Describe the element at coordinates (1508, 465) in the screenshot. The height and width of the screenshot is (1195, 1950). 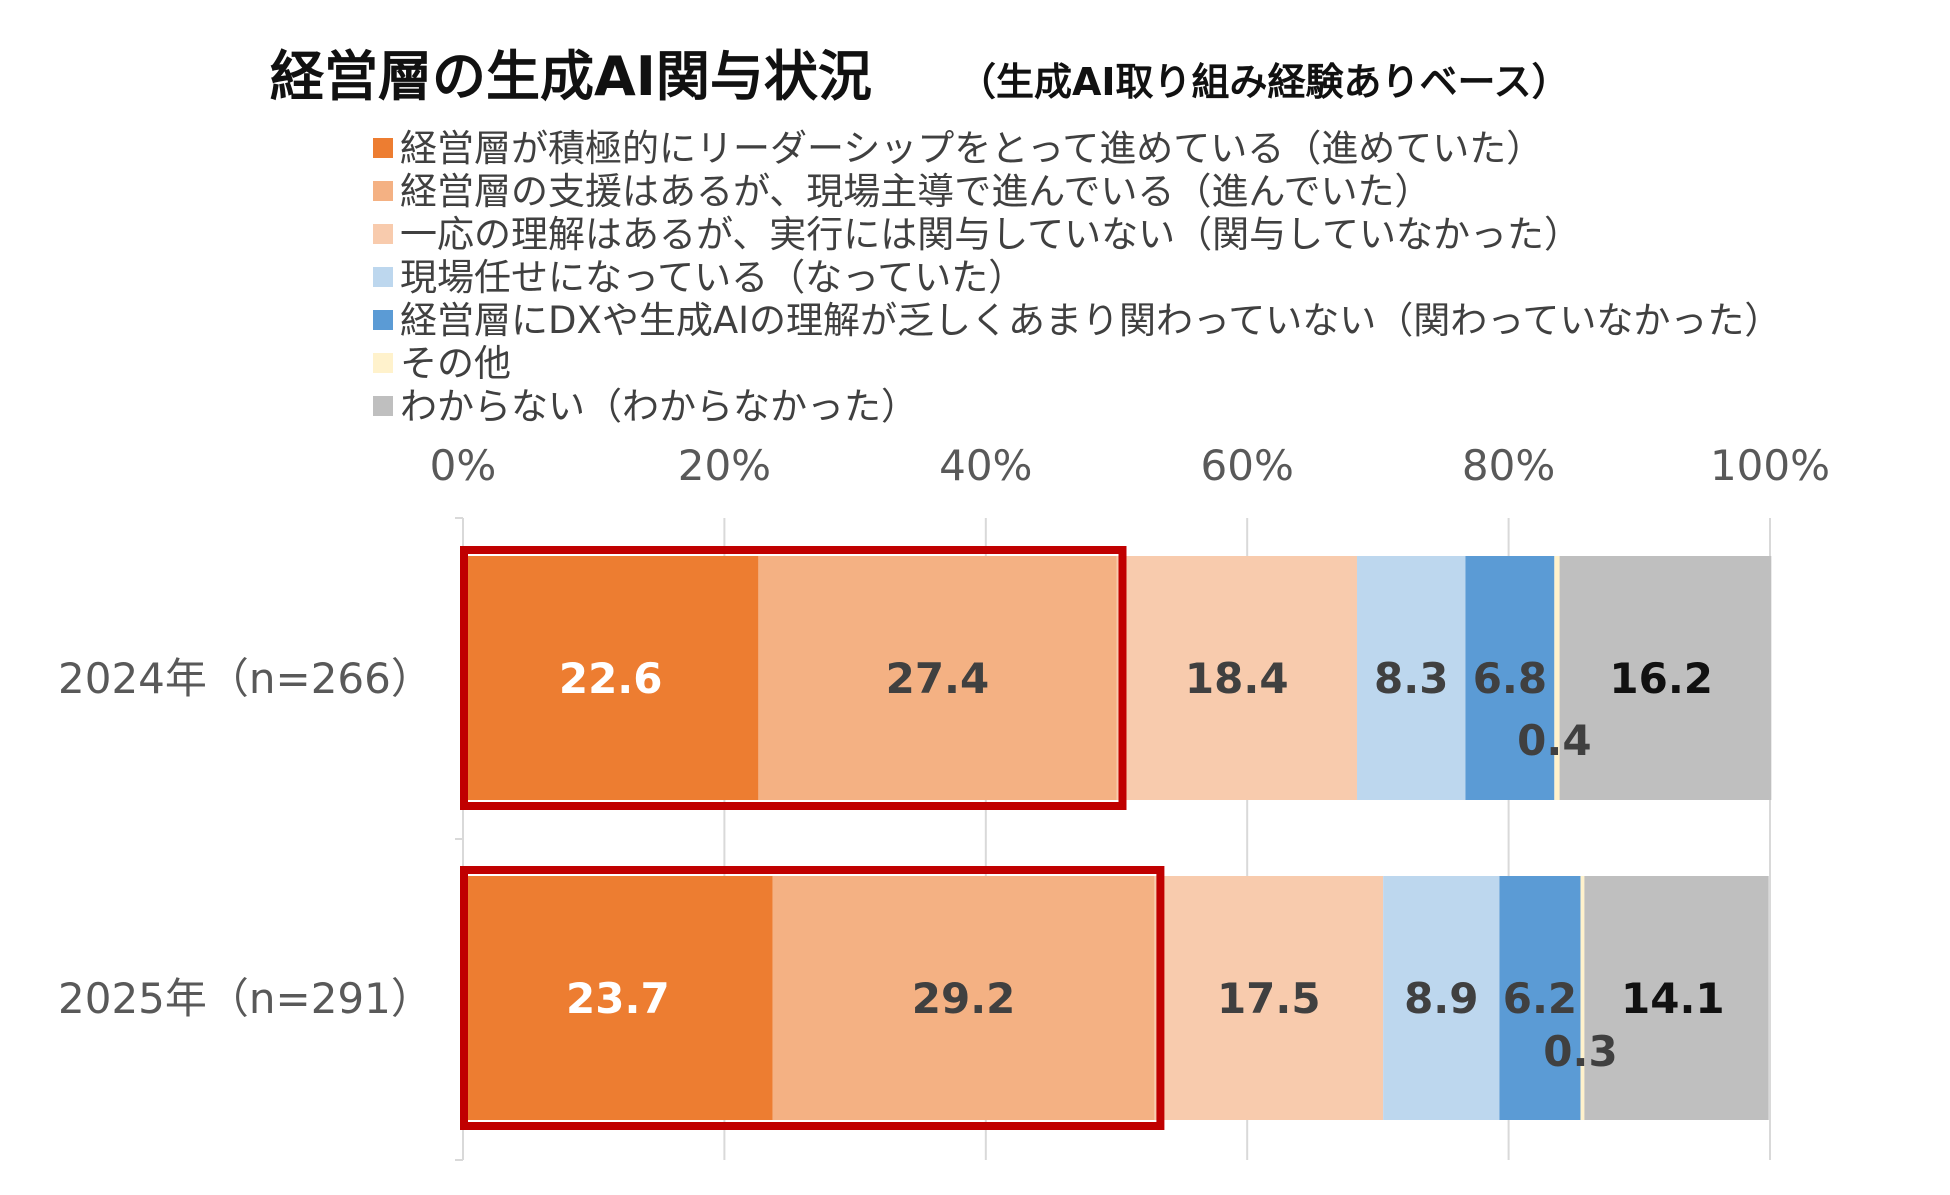
I see `x-tick-label-4: 80%` at that location.